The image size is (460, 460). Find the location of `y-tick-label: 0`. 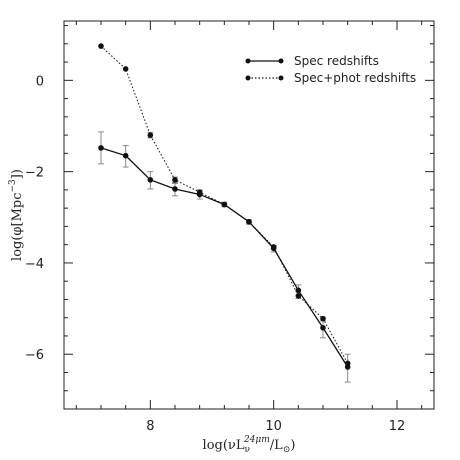

y-tick-label: 0 is located at coordinates (40, 81).